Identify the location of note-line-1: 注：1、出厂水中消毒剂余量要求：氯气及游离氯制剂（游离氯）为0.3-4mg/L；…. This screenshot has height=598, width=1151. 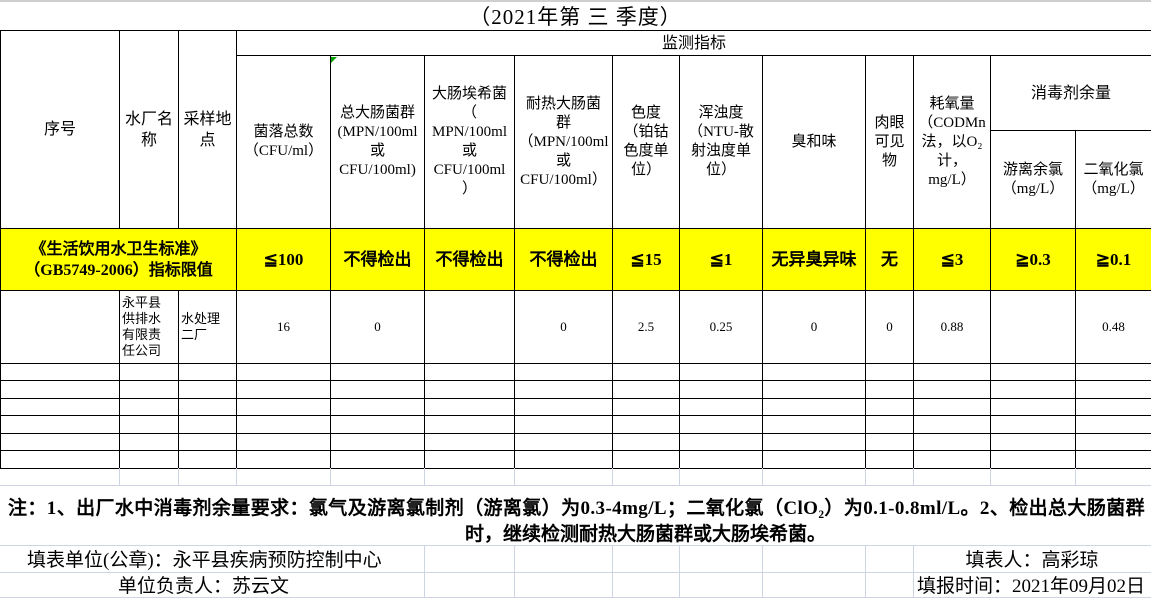
(577, 508).